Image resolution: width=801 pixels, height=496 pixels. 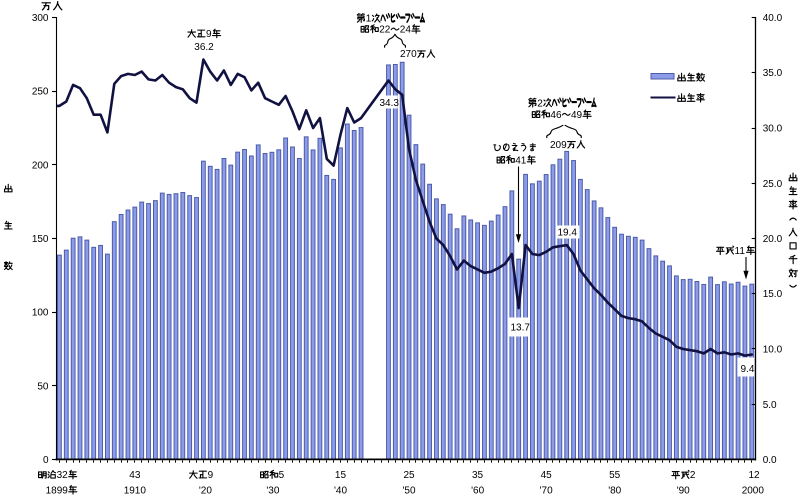 I want to click on svg-text: 46, so click(x=556, y=115).